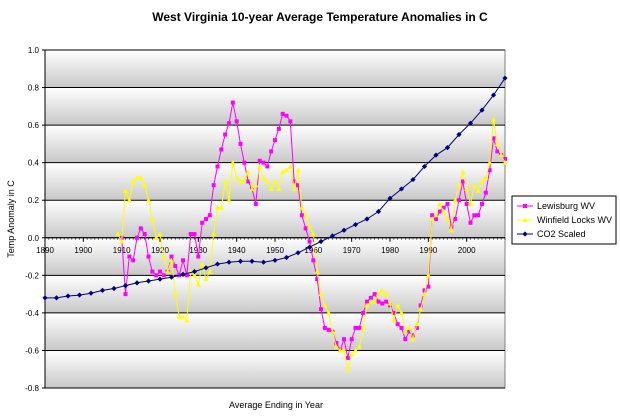 The image size is (620, 420). I want to click on y-tick-label-7: -0.4, so click(32, 313).